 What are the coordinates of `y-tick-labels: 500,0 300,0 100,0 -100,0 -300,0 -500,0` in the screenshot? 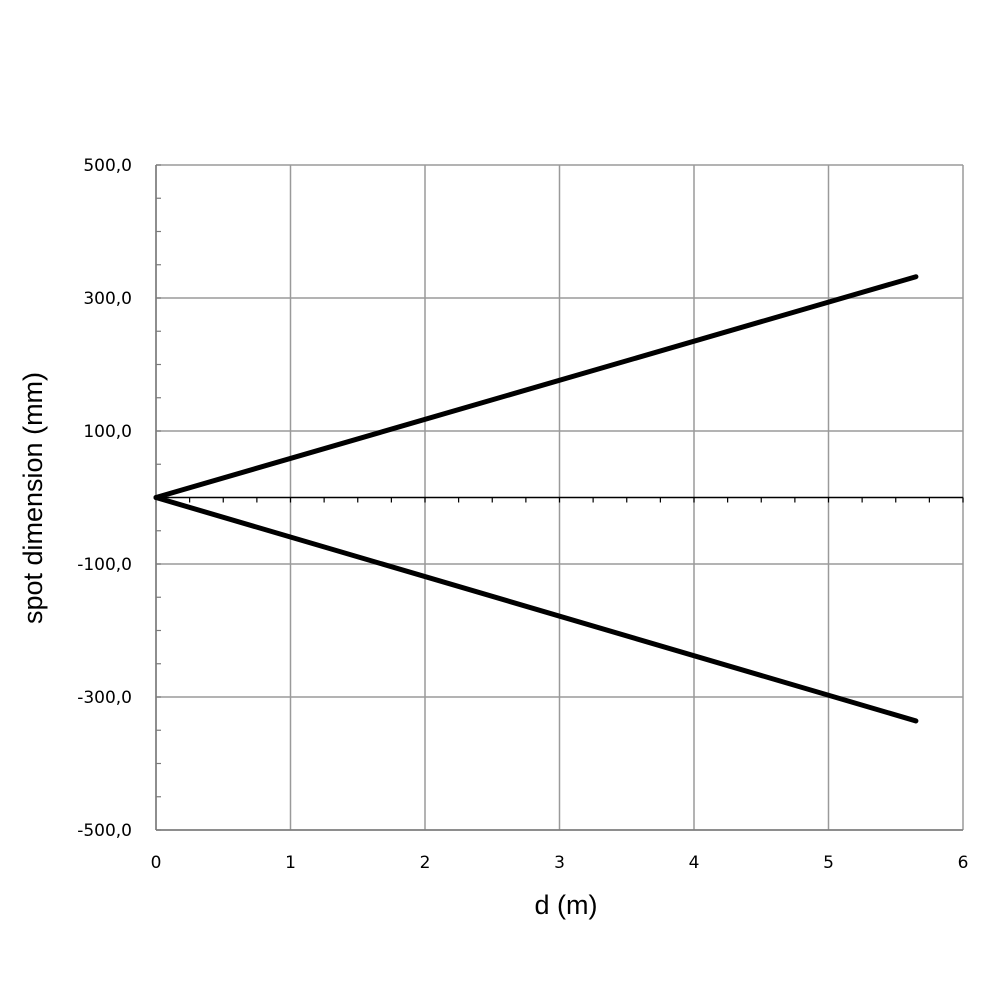 It's located at (104, 498).